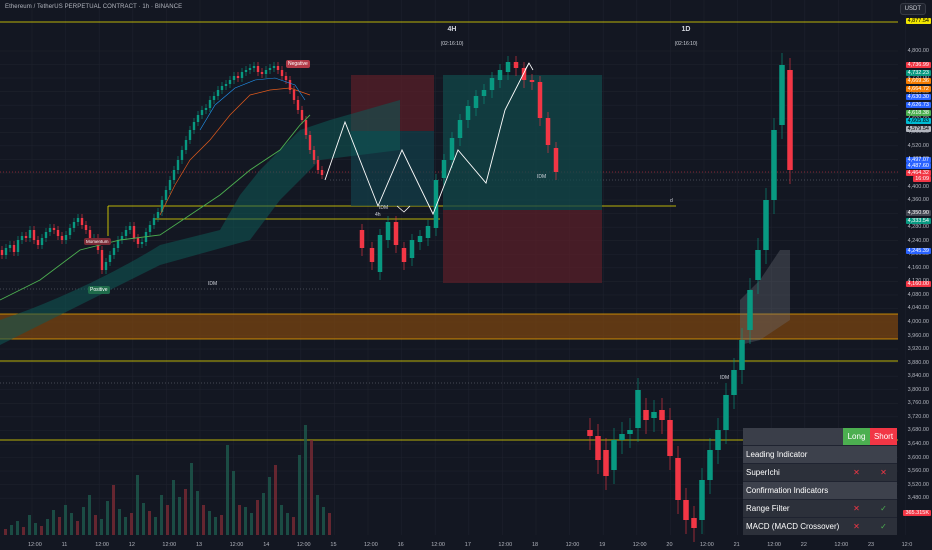  I want to click on indicator-name: MACD (MACD Crossover), so click(793, 526).